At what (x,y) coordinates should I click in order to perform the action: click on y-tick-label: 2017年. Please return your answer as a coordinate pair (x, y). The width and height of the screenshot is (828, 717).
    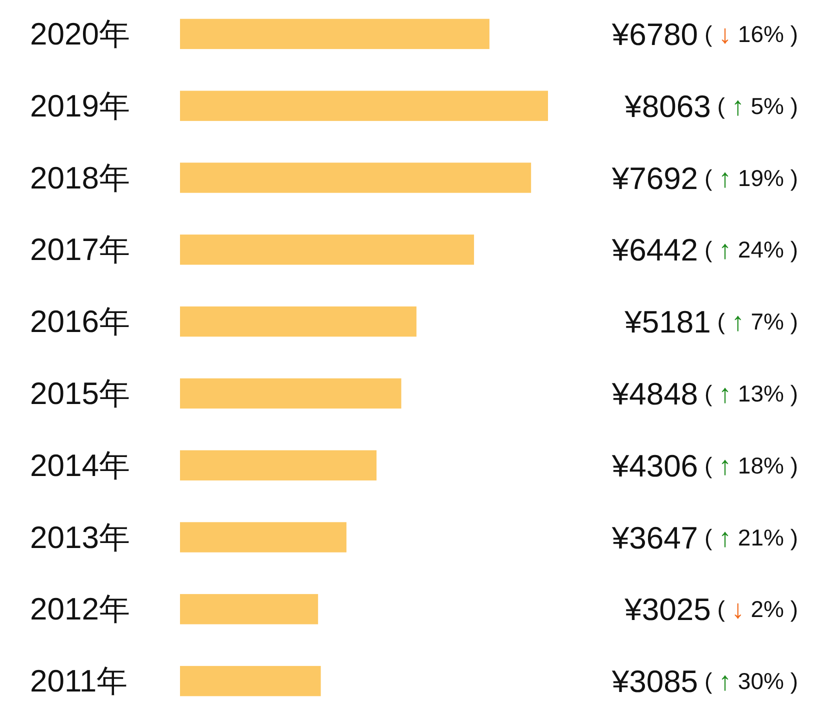
    Looking at the image, I should click on (80, 250).